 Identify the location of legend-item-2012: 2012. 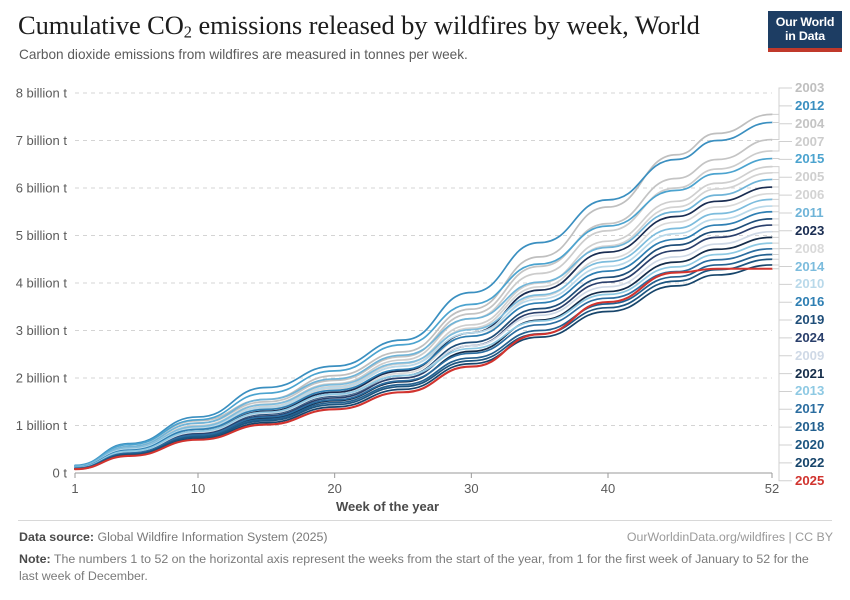
(810, 105).